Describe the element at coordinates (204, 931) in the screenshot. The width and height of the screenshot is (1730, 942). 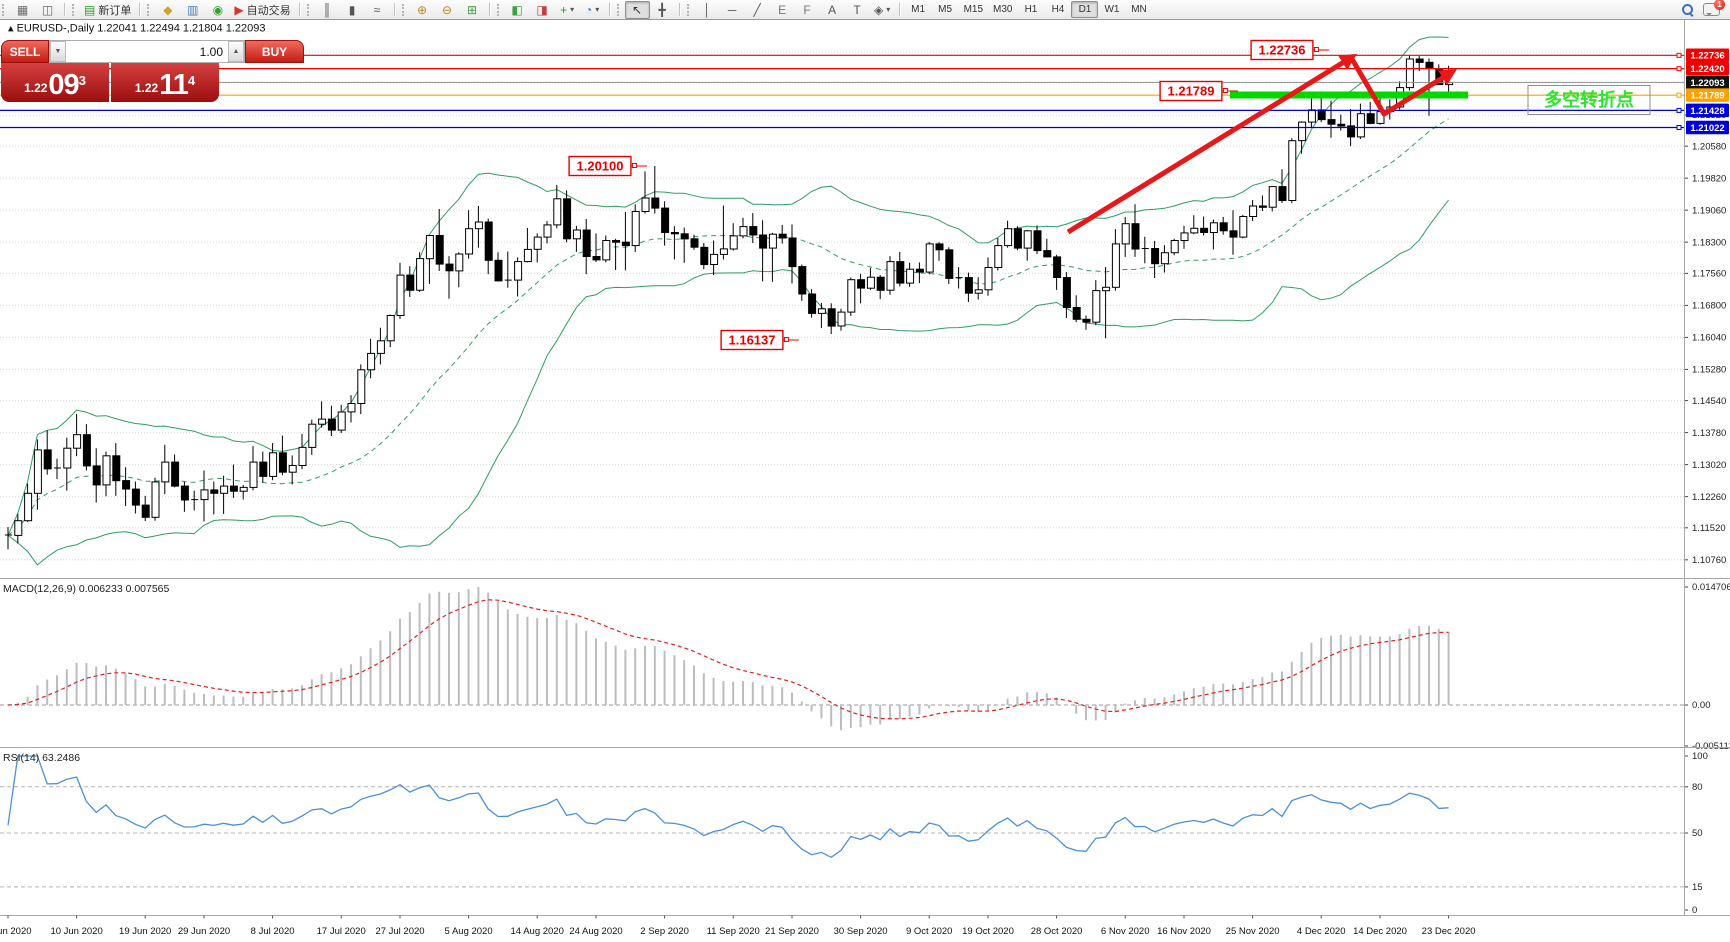
I see `svg-text: 29 Jun 2020` at that location.